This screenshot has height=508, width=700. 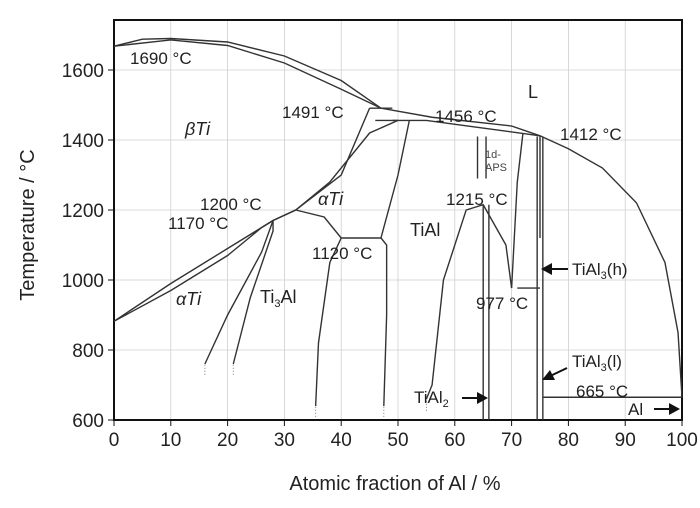 What do you see at coordinates (189, 299) in the screenshot?
I see `region-label-alpha-ti-lower: αTi` at bounding box center [189, 299].